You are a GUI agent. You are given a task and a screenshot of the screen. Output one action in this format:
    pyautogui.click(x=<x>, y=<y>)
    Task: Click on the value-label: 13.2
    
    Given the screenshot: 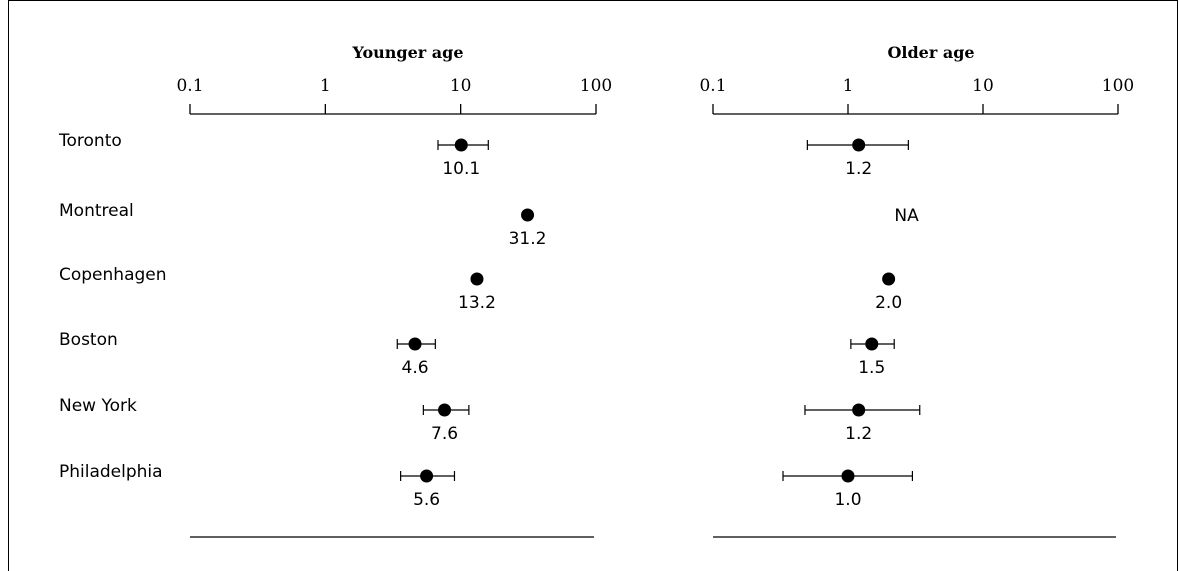 What is the action you would take?
    pyautogui.click(x=477, y=303)
    